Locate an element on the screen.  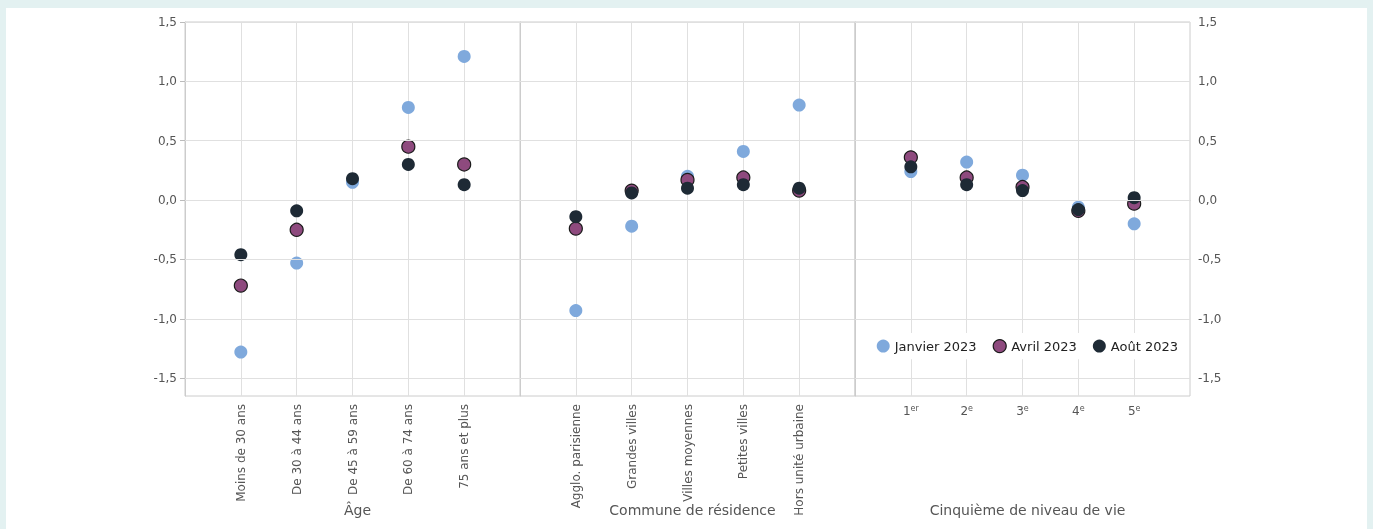
x-axis-title: Commune de résidence is located at coordinates (692, 510).